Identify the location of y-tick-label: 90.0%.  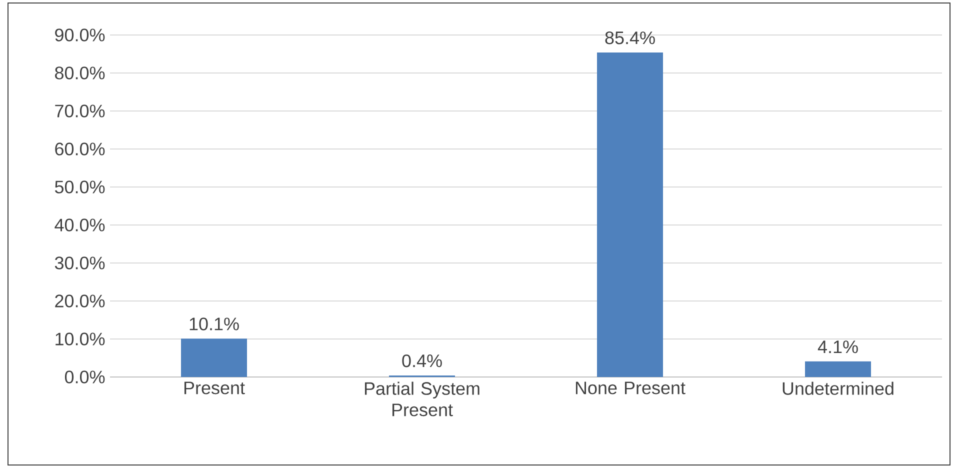
(80, 35).